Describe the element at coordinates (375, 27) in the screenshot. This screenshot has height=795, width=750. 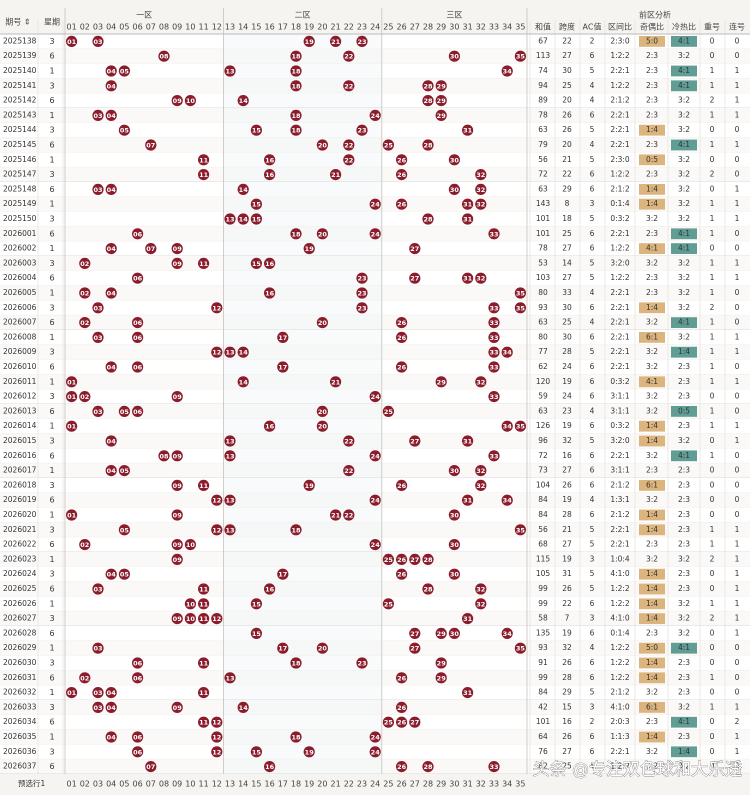
I see `number-header: 24` at that location.